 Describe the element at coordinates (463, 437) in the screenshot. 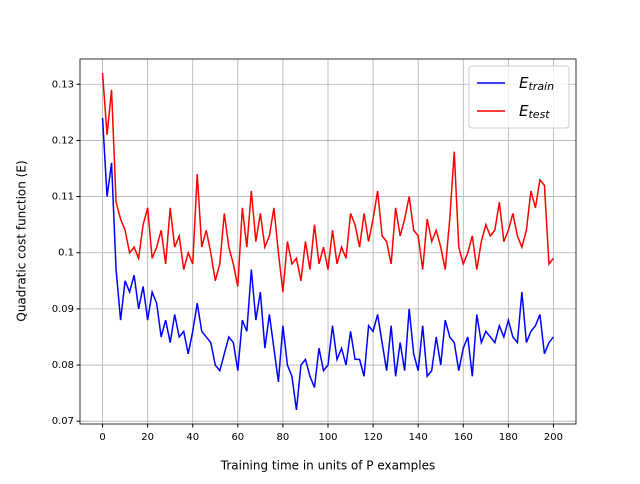

I see `x-tick-label: 160` at that location.